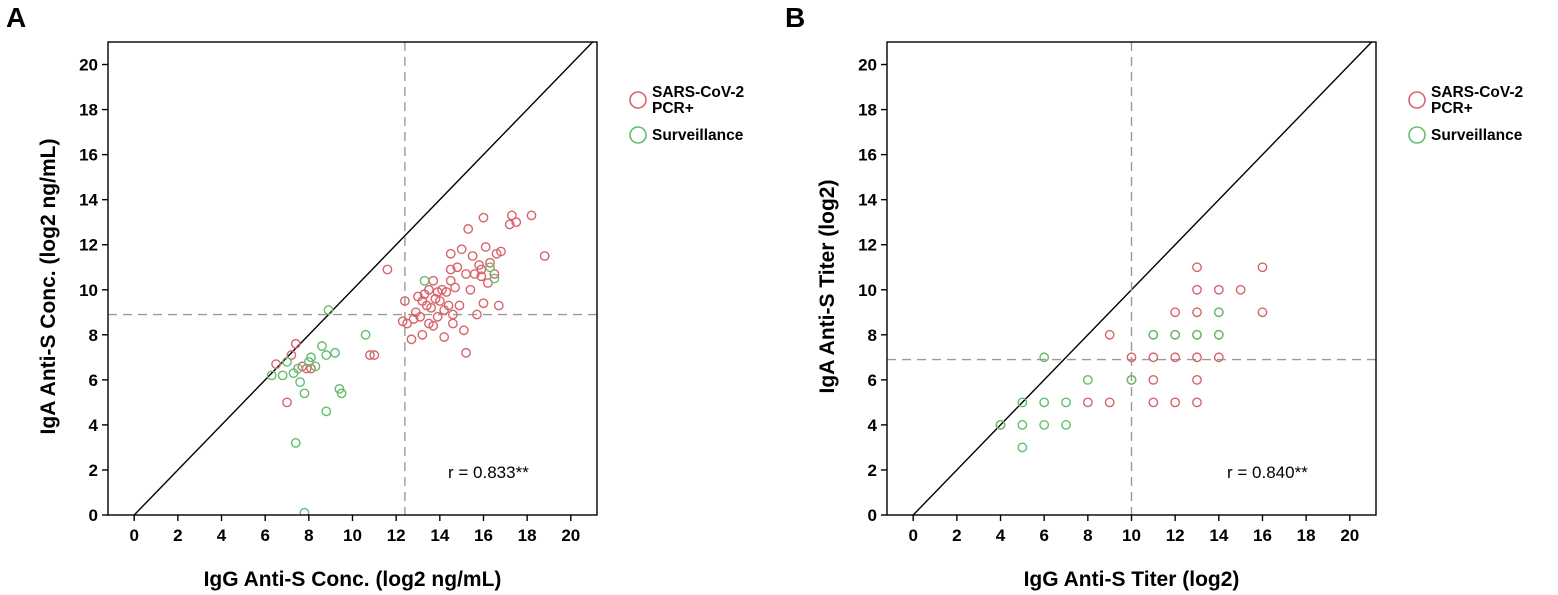 Image resolution: width=1558 pixels, height=595 pixels. I want to click on y-axis-label: IgA Anti-S Conc. (log2 ng/mL), so click(48, 287).